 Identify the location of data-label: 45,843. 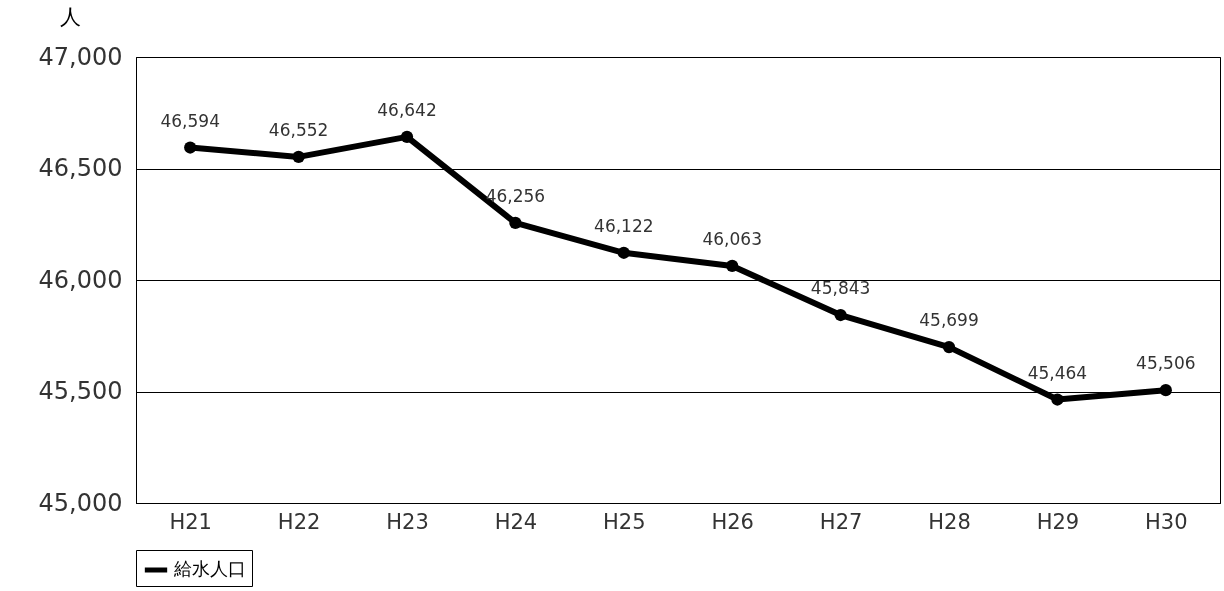
(840, 288).